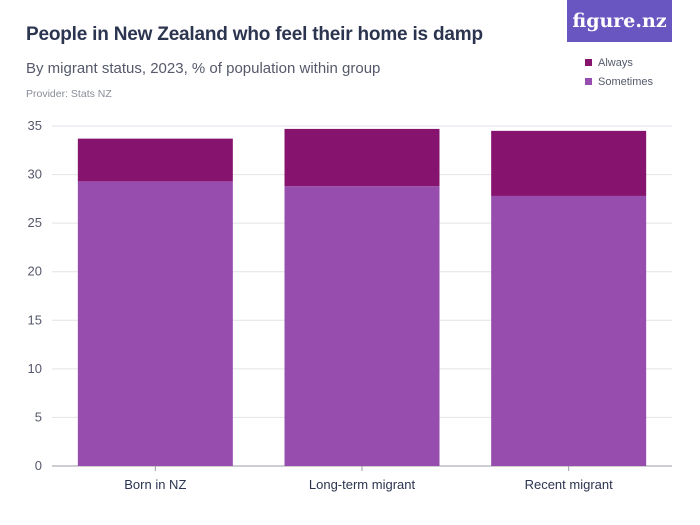  What do you see at coordinates (619, 21) in the screenshot?
I see `figure-nz-logo: figure.nz` at bounding box center [619, 21].